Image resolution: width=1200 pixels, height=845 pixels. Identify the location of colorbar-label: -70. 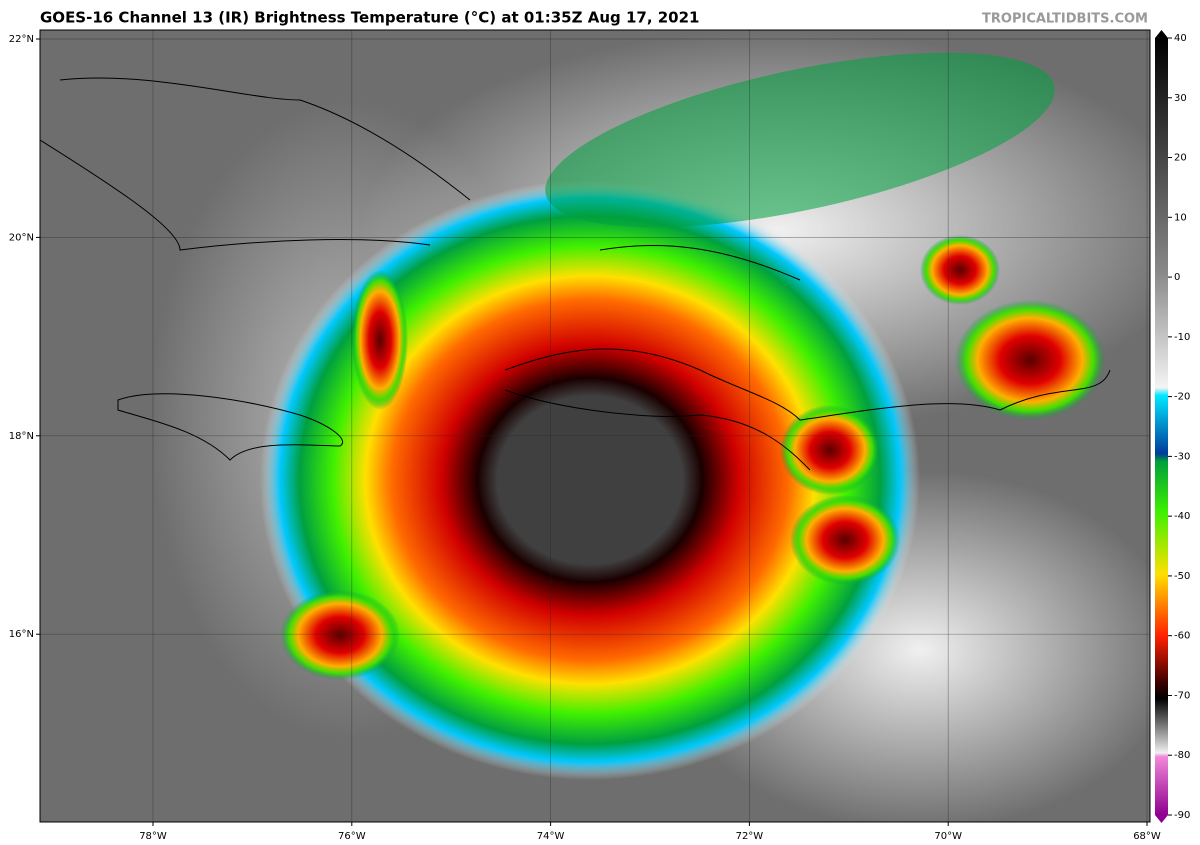
(1182, 695).